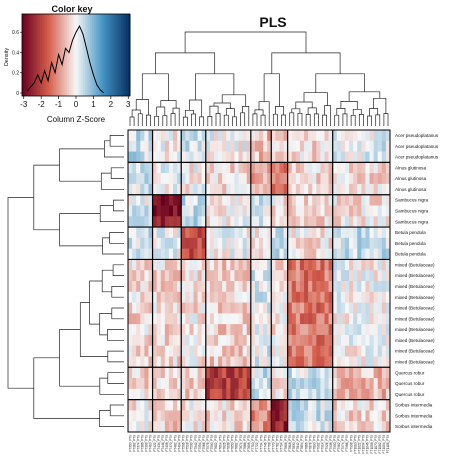 This screenshot has height=473, width=474. I want to click on column-label: FT578_P79, so click(208, 443).